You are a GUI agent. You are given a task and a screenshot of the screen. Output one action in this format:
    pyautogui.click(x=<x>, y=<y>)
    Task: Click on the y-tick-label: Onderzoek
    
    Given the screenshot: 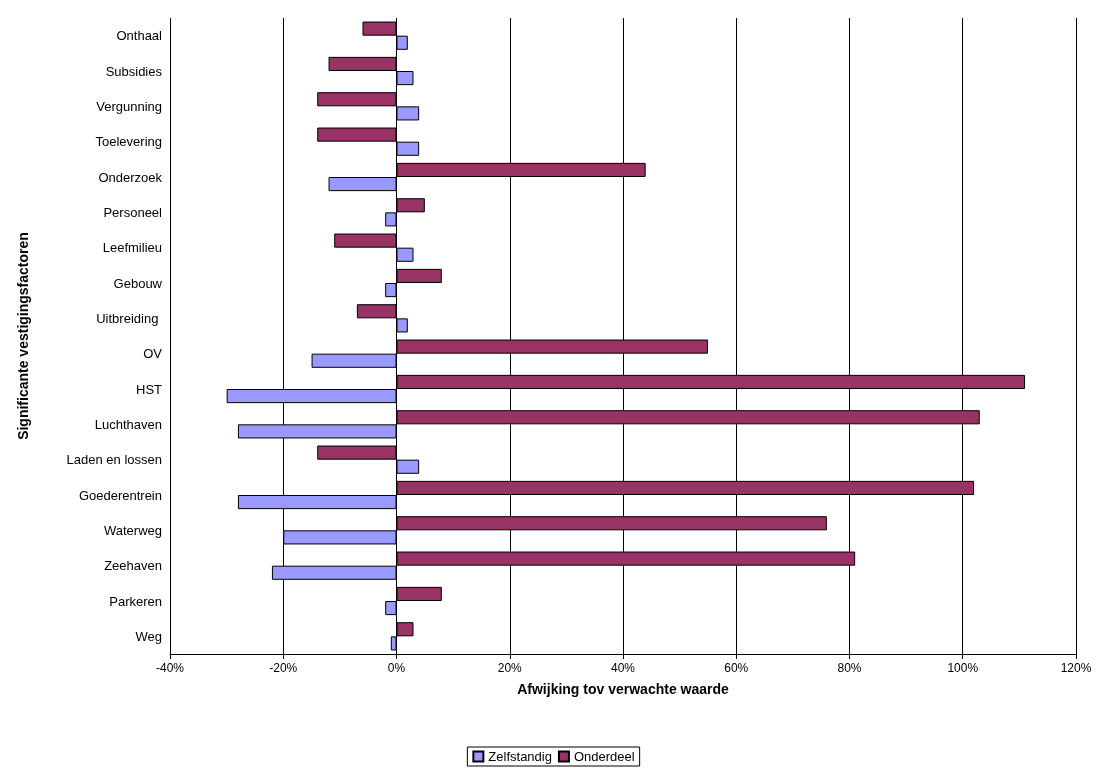 What is the action you would take?
    pyautogui.click(x=130, y=177)
    